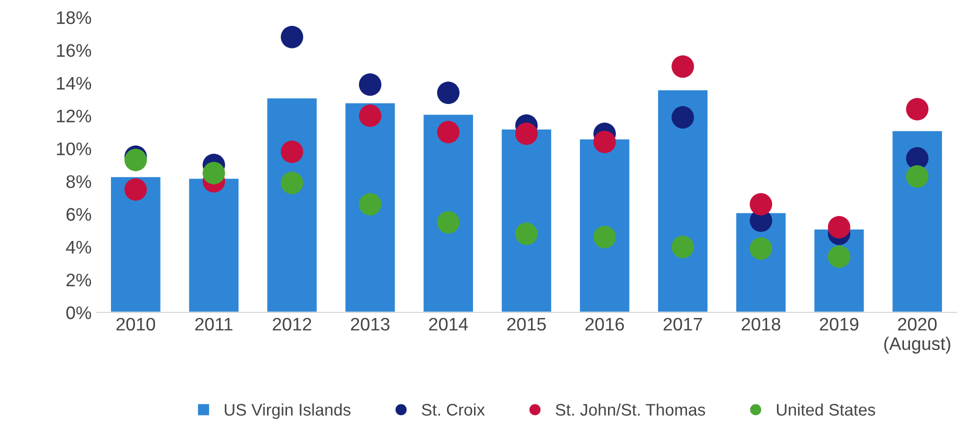 The height and width of the screenshot is (434, 966). Describe the element at coordinates (292, 324) in the screenshot. I see `x-tick-label: 2012` at that location.